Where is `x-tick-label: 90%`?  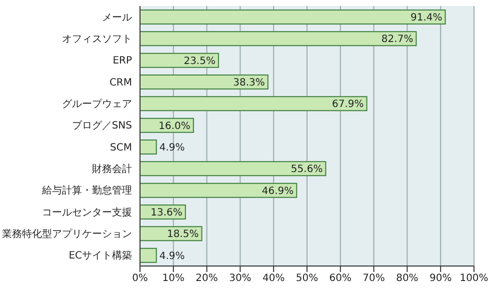 x-tick-label: 90% is located at coordinates (440, 278).